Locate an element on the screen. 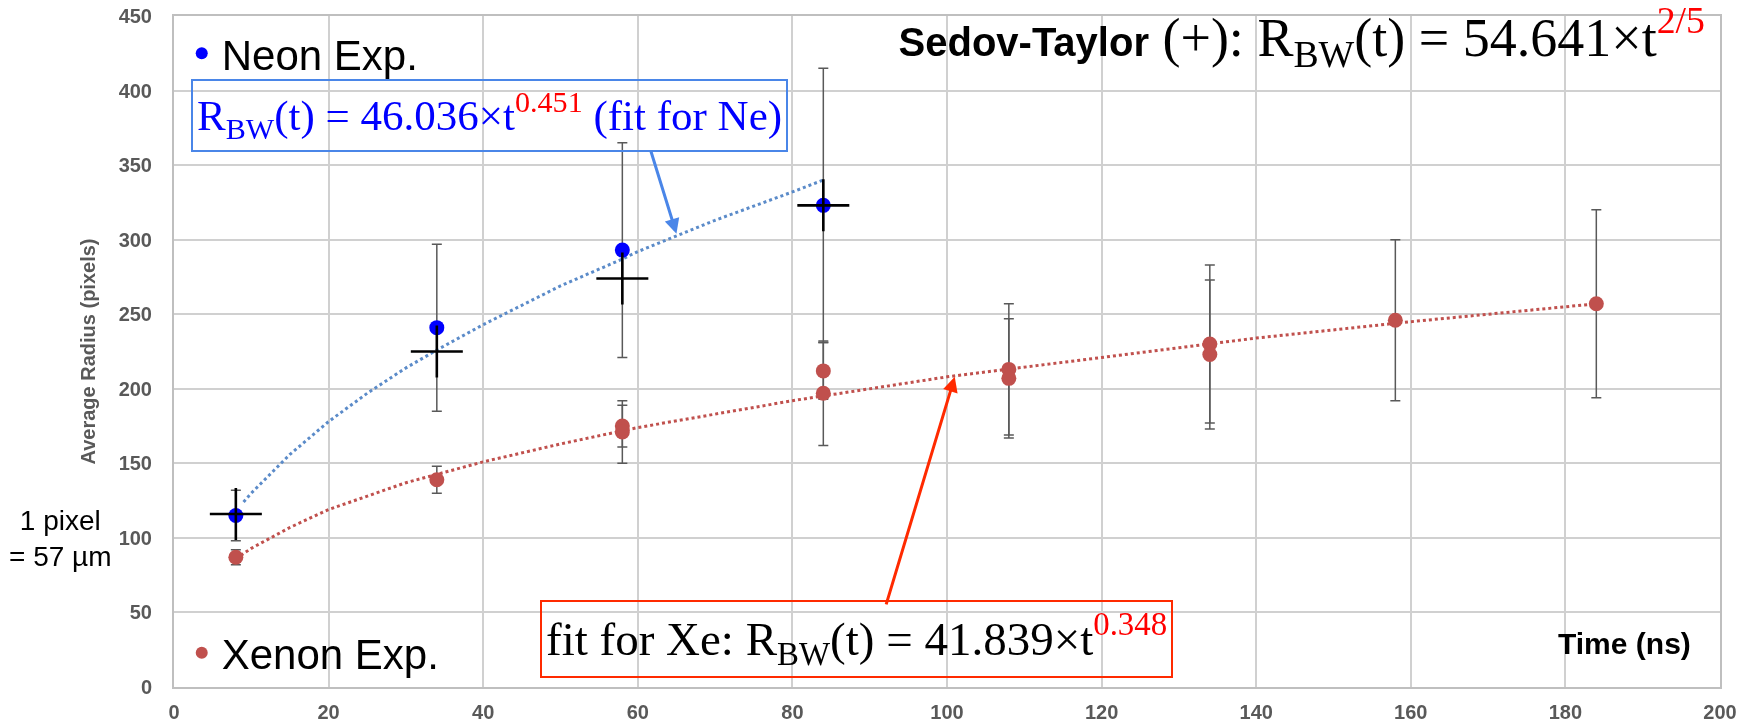 The width and height of the screenshot is (1753, 728). y-tick-label: 400 is located at coordinates (135, 90).